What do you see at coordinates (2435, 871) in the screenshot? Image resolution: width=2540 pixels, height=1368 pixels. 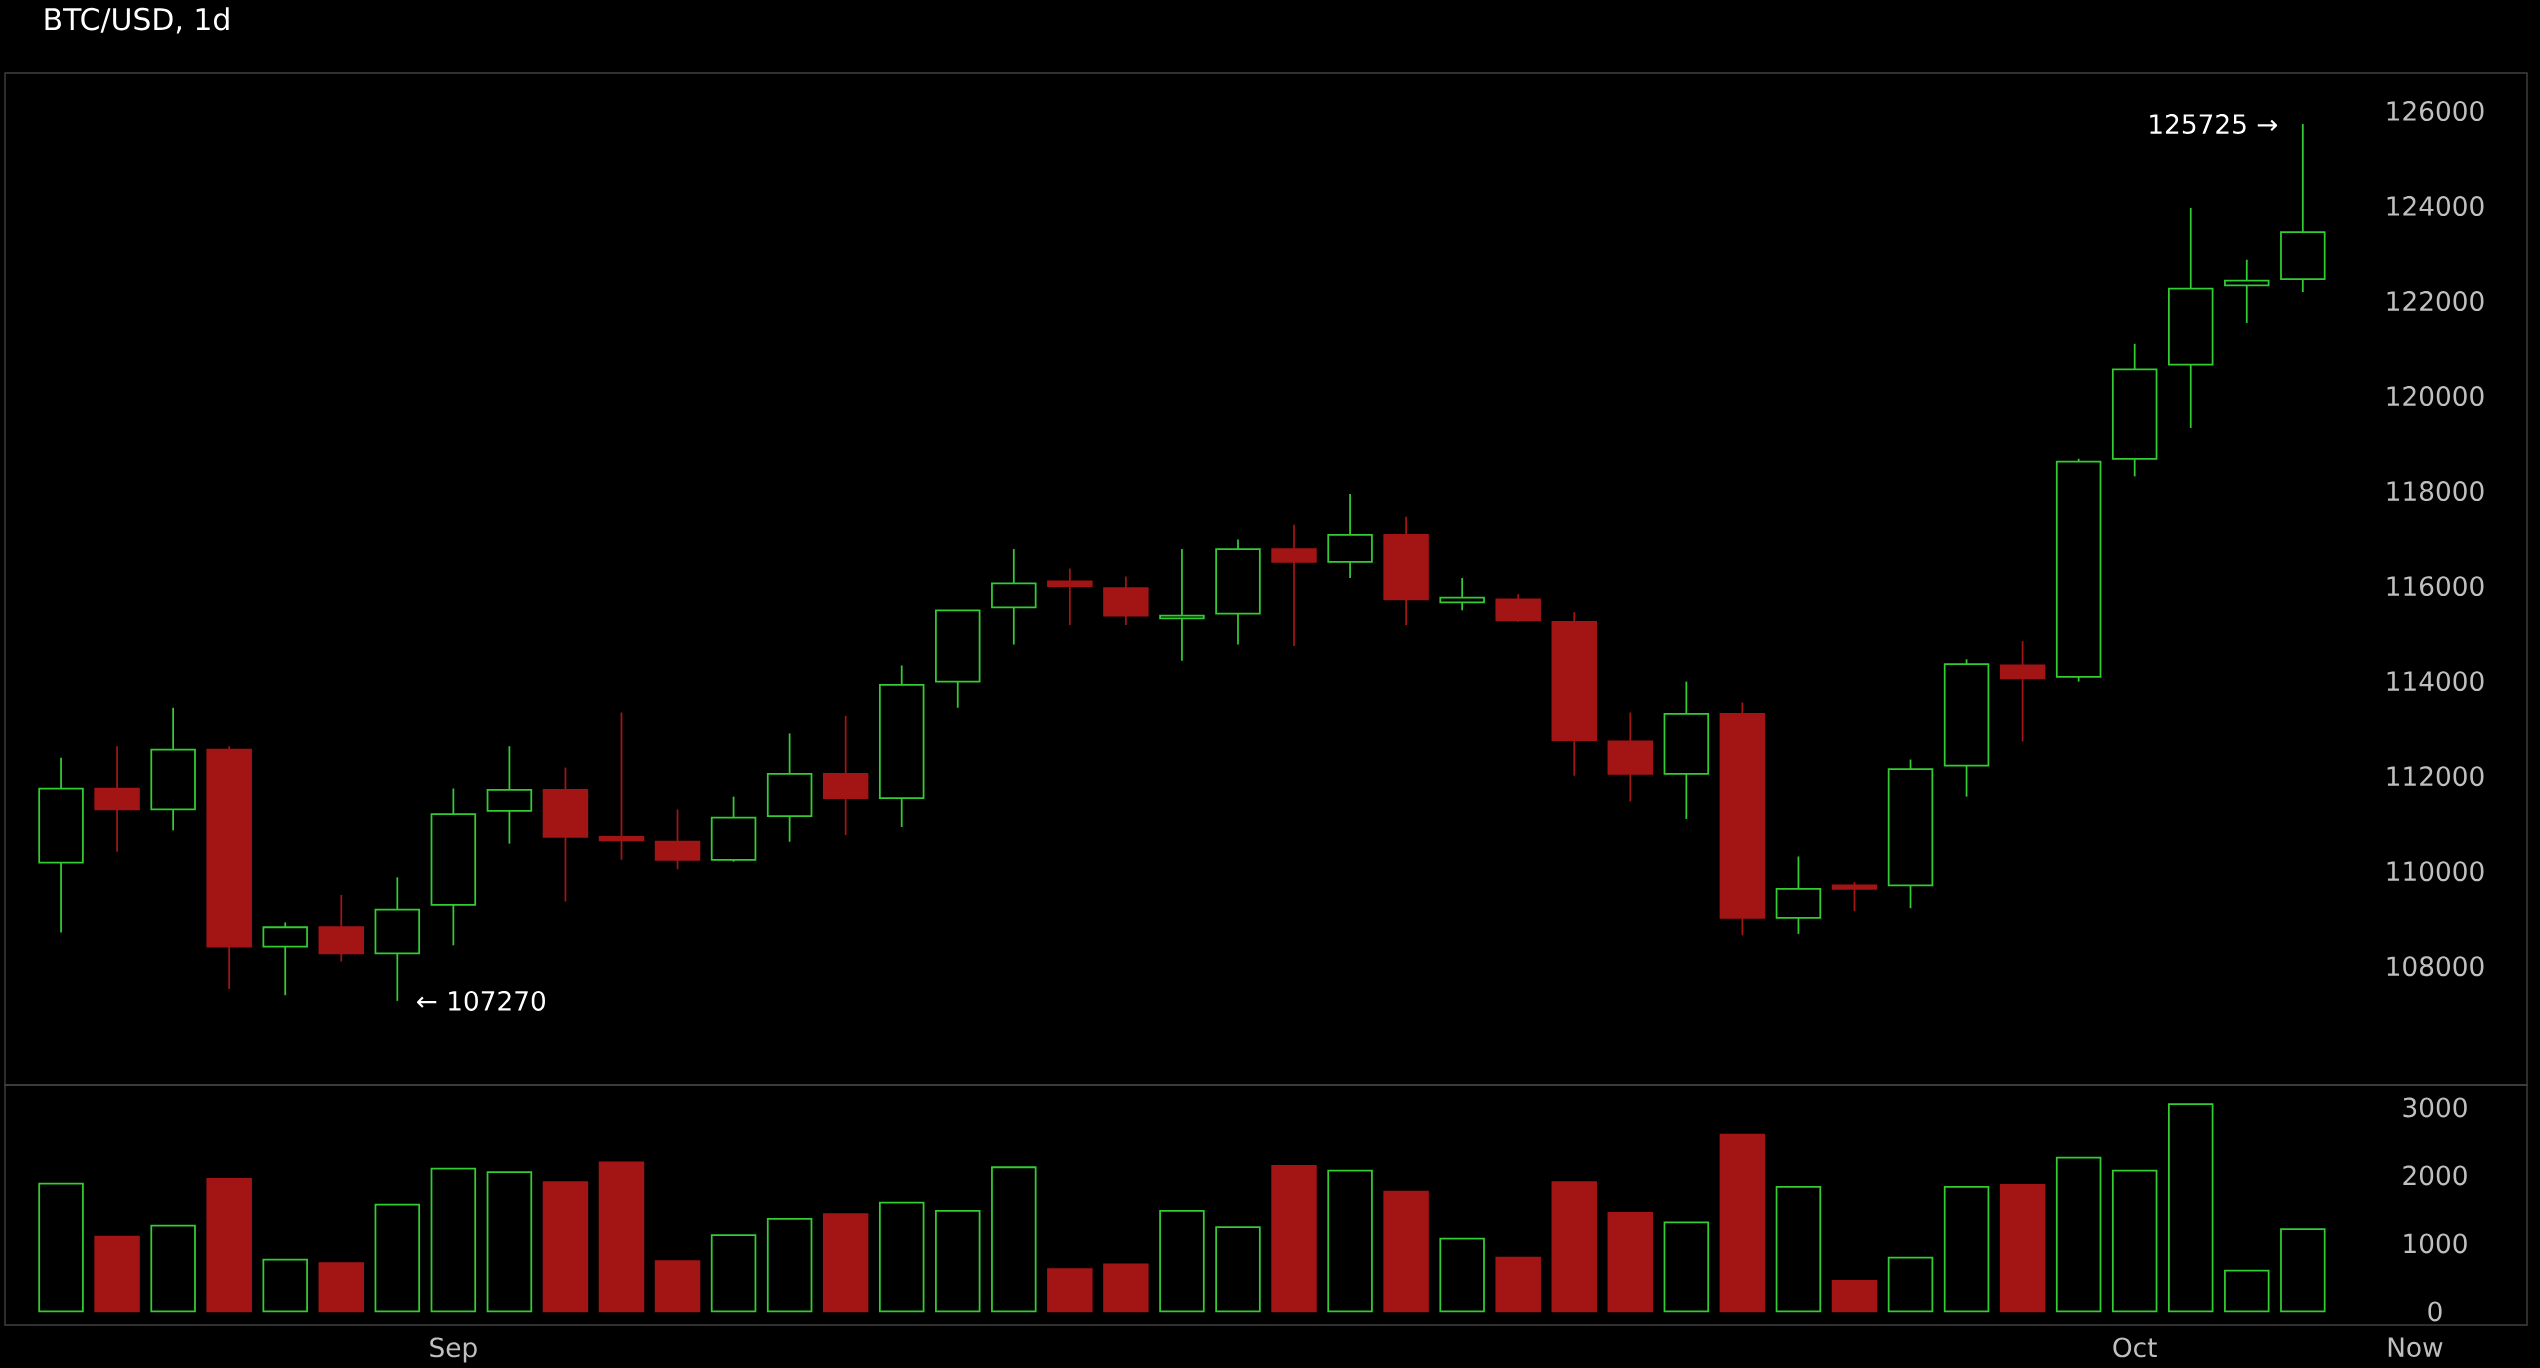 I see `y-tick-label: 110000` at bounding box center [2435, 871].